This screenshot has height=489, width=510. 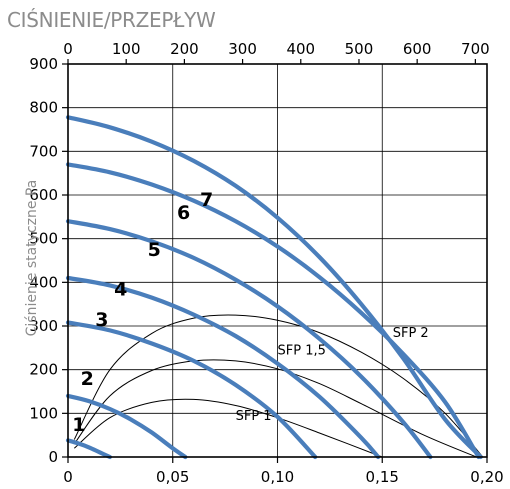 I want to click on y-tick-label: 600, so click(x=43, y=195).